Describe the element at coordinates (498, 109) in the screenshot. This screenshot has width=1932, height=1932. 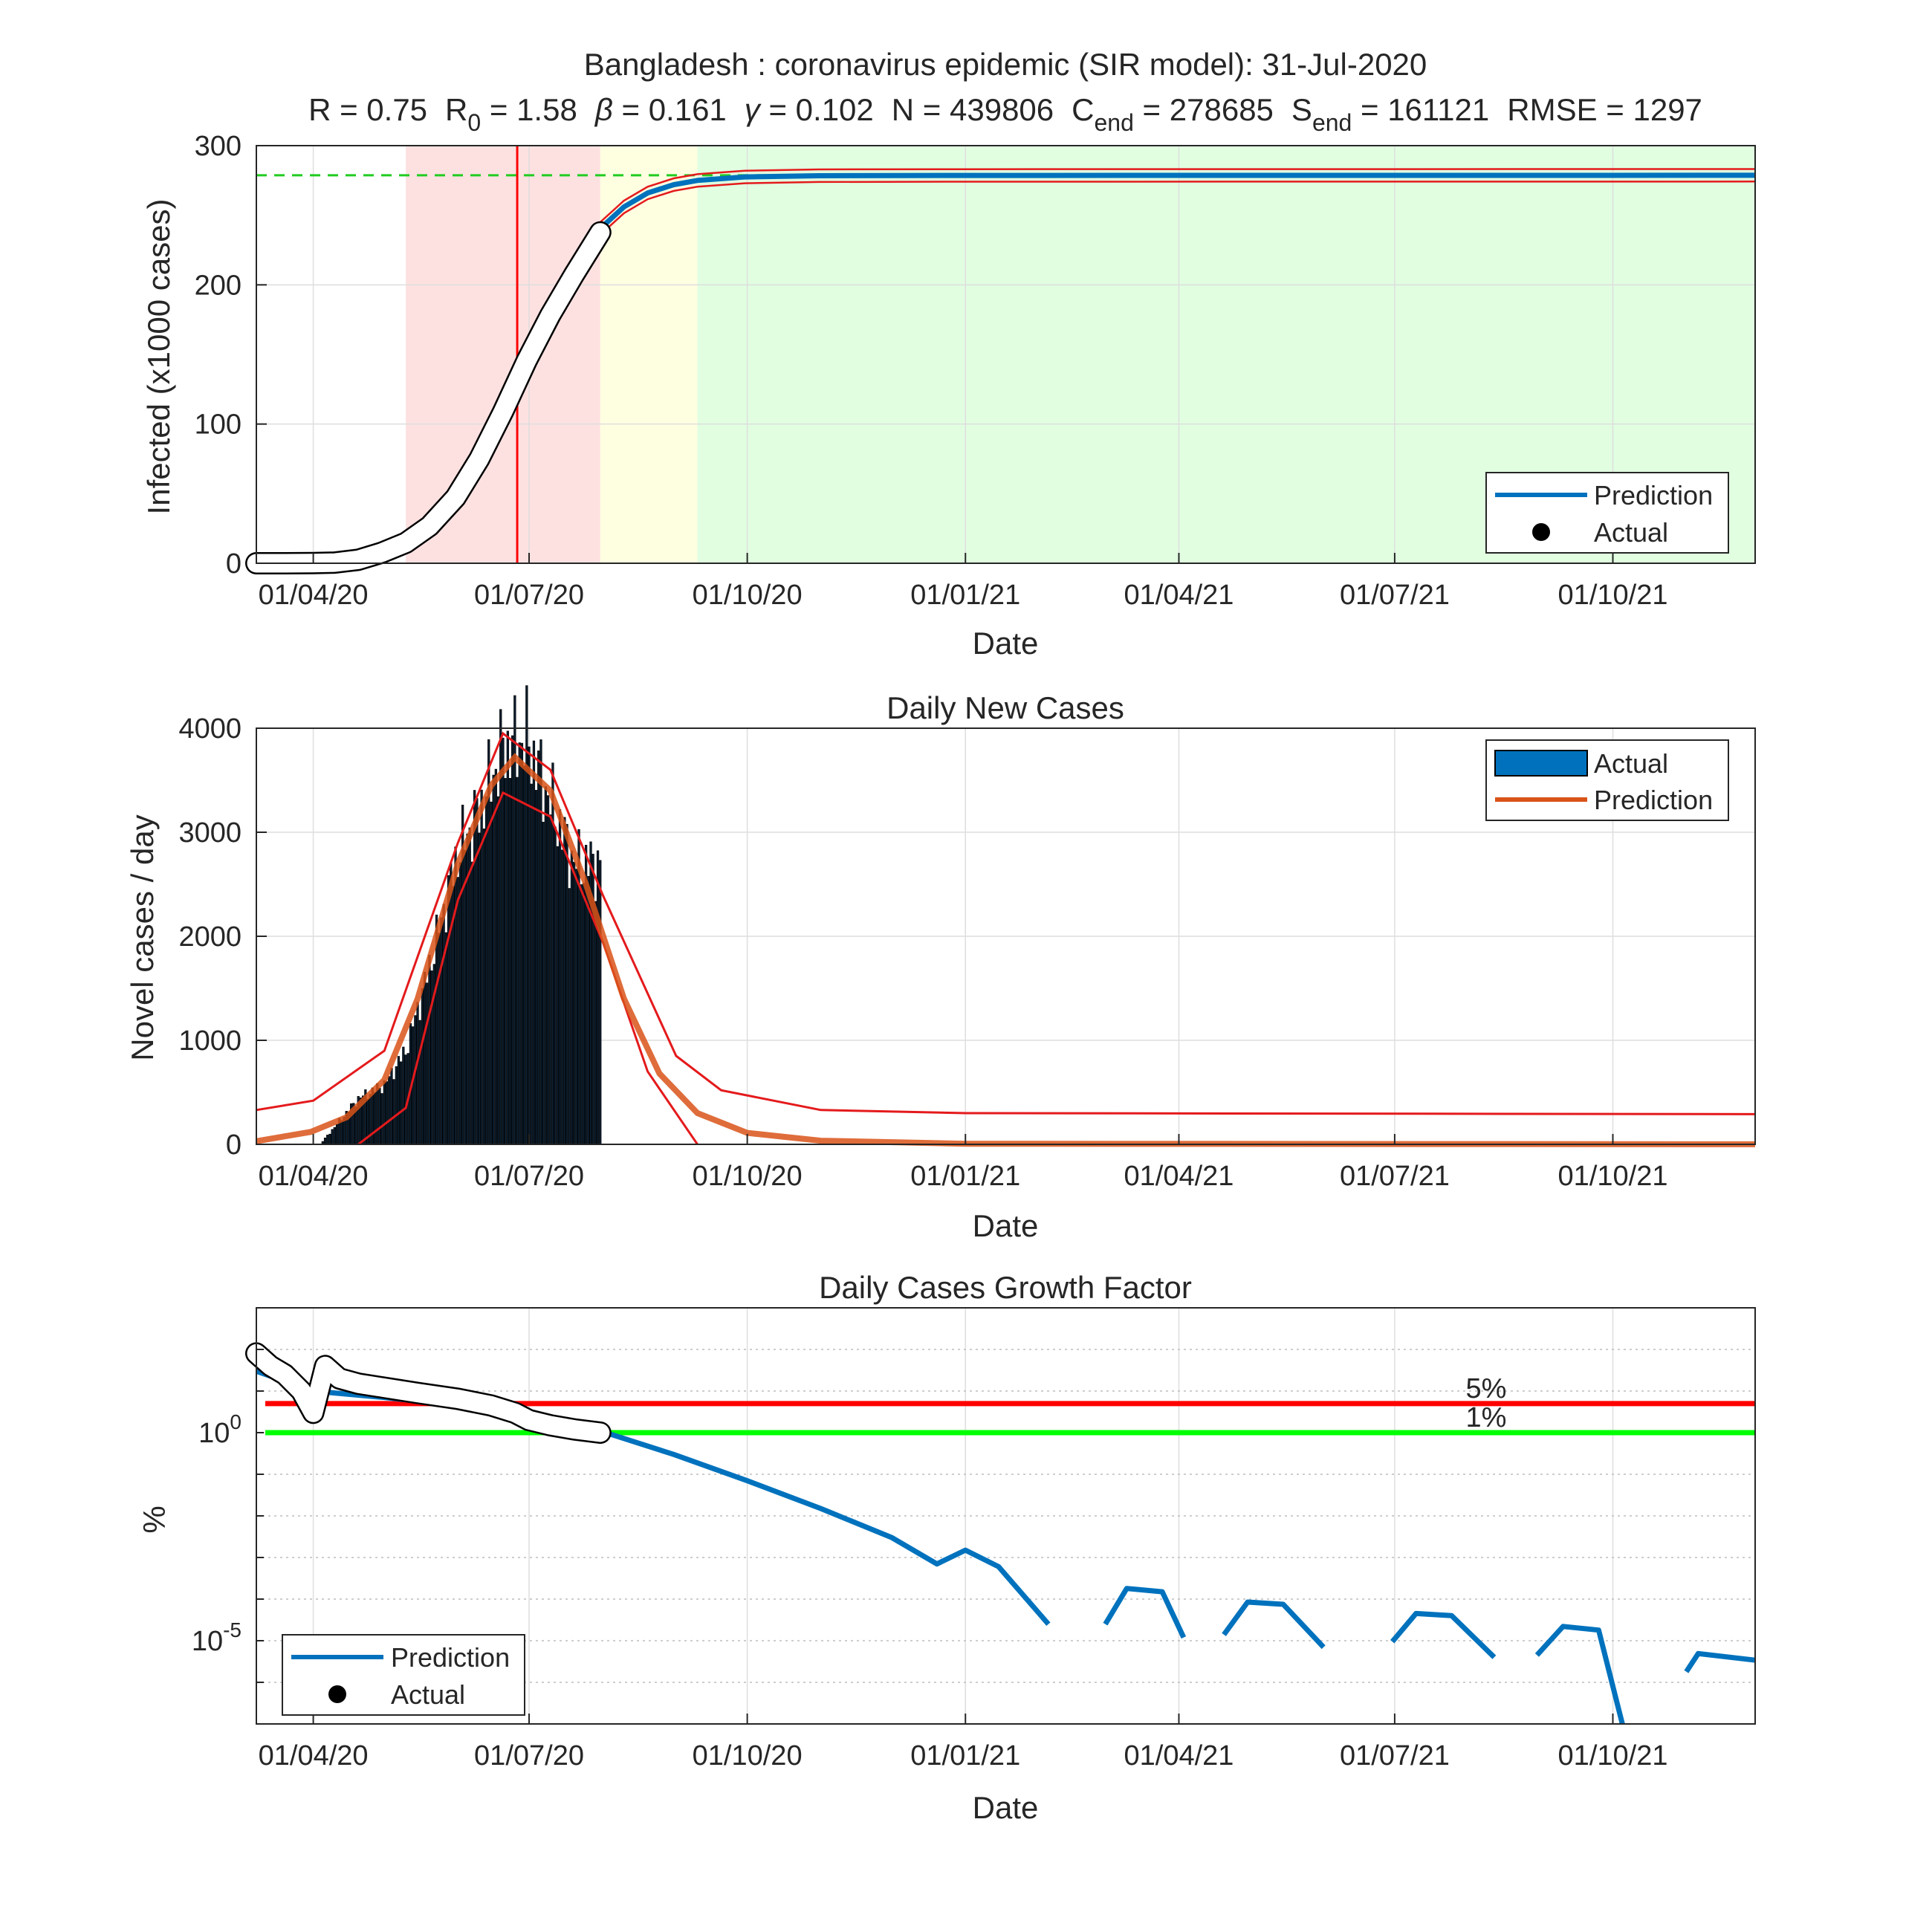
I see `param-equals: =` at that location.